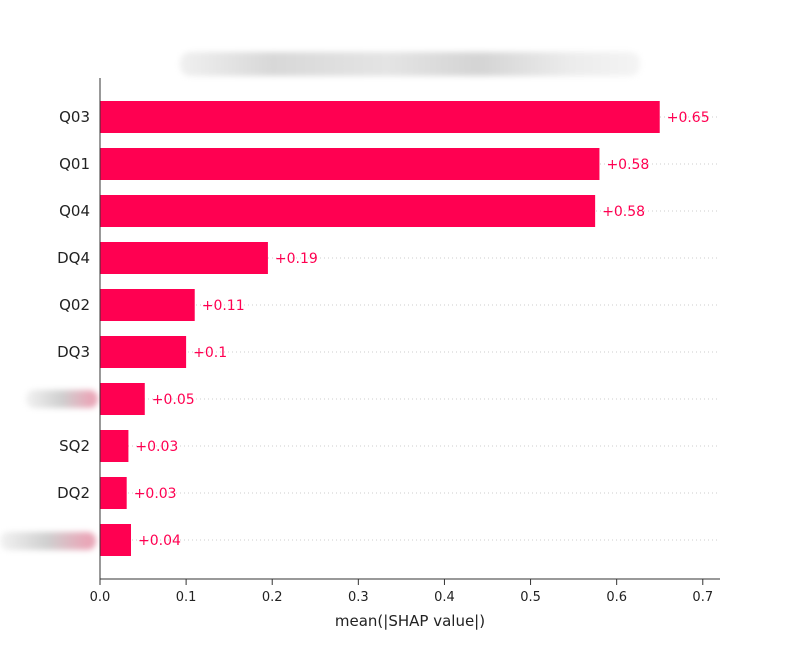  What do you see at coordinates (401, 592) in the screenshot?
I see `x-ticks: 0.0 0.1 0.2 0.3 0.4 0.5 0.6 0.7` at bounding box center [401, 592].